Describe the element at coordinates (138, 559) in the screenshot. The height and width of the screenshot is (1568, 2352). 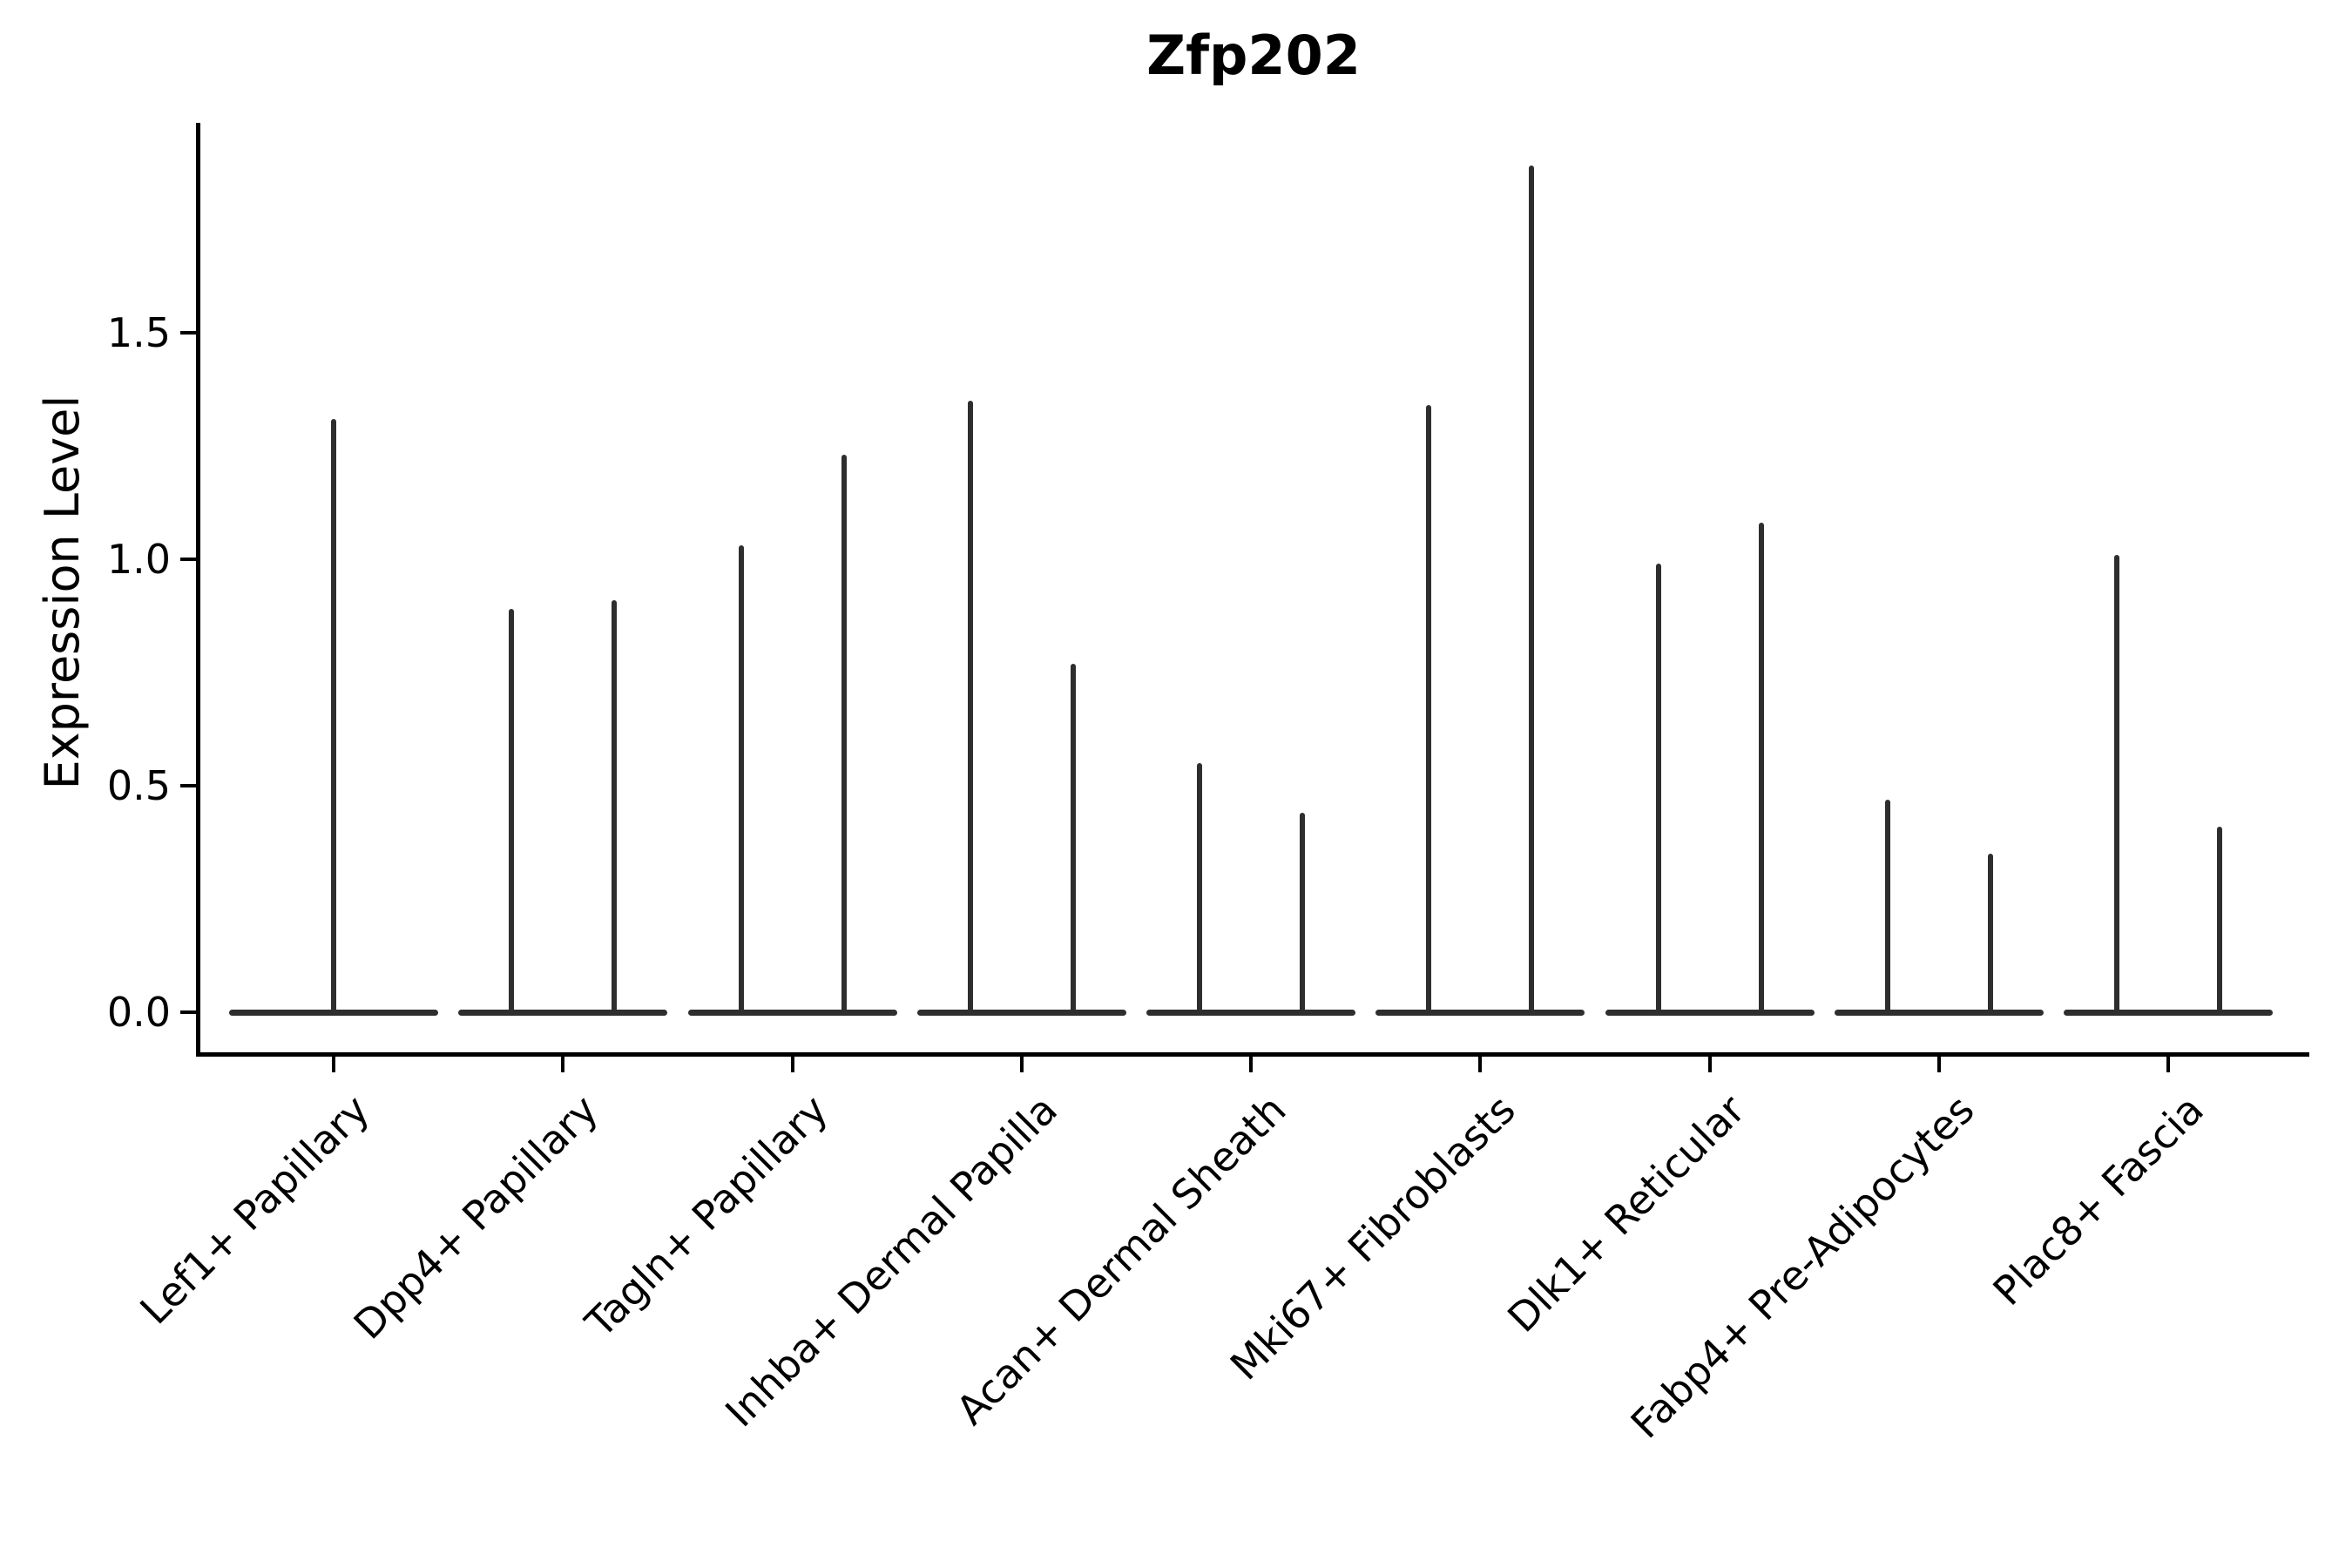
I see `y-tick-label: 1.0` at that location.